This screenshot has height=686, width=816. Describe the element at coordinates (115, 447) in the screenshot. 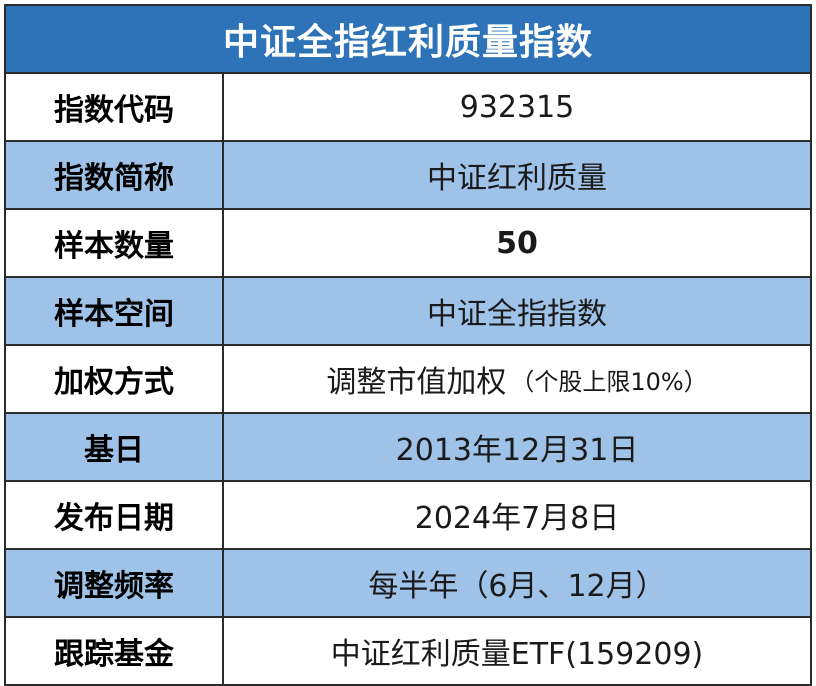

I see `row-label-base-date: 基日` at that location.